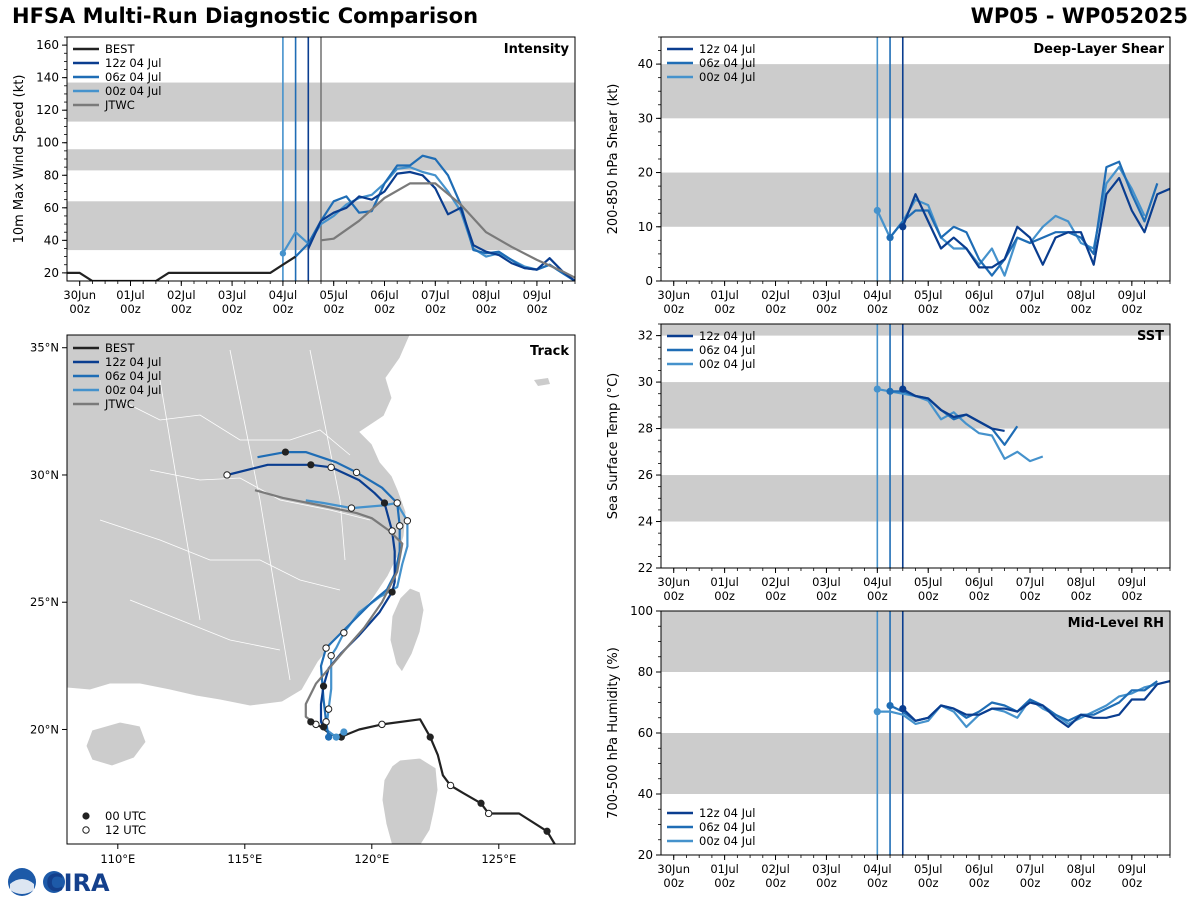 The image size is (1200, 902). I want to click on rh-xtick-date: 05Jul, so click(928, 869).